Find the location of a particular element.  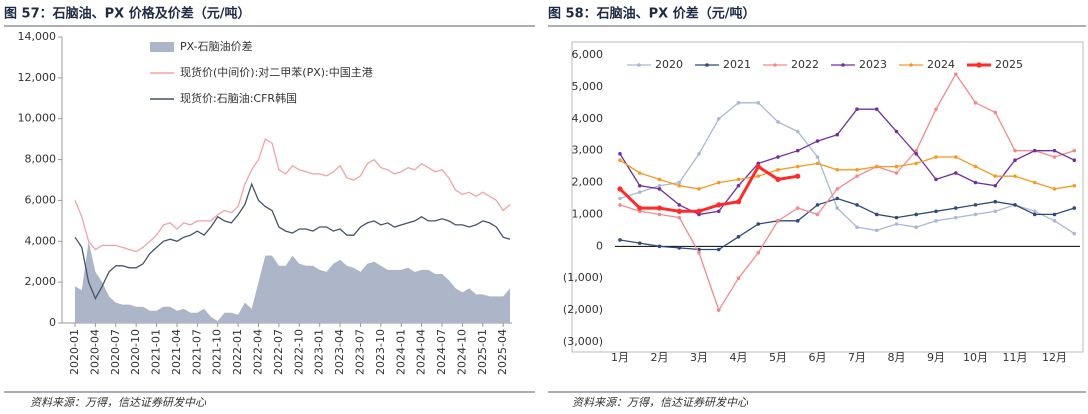

y-tick-label: 6,000 is located at coordinates (588, 54).